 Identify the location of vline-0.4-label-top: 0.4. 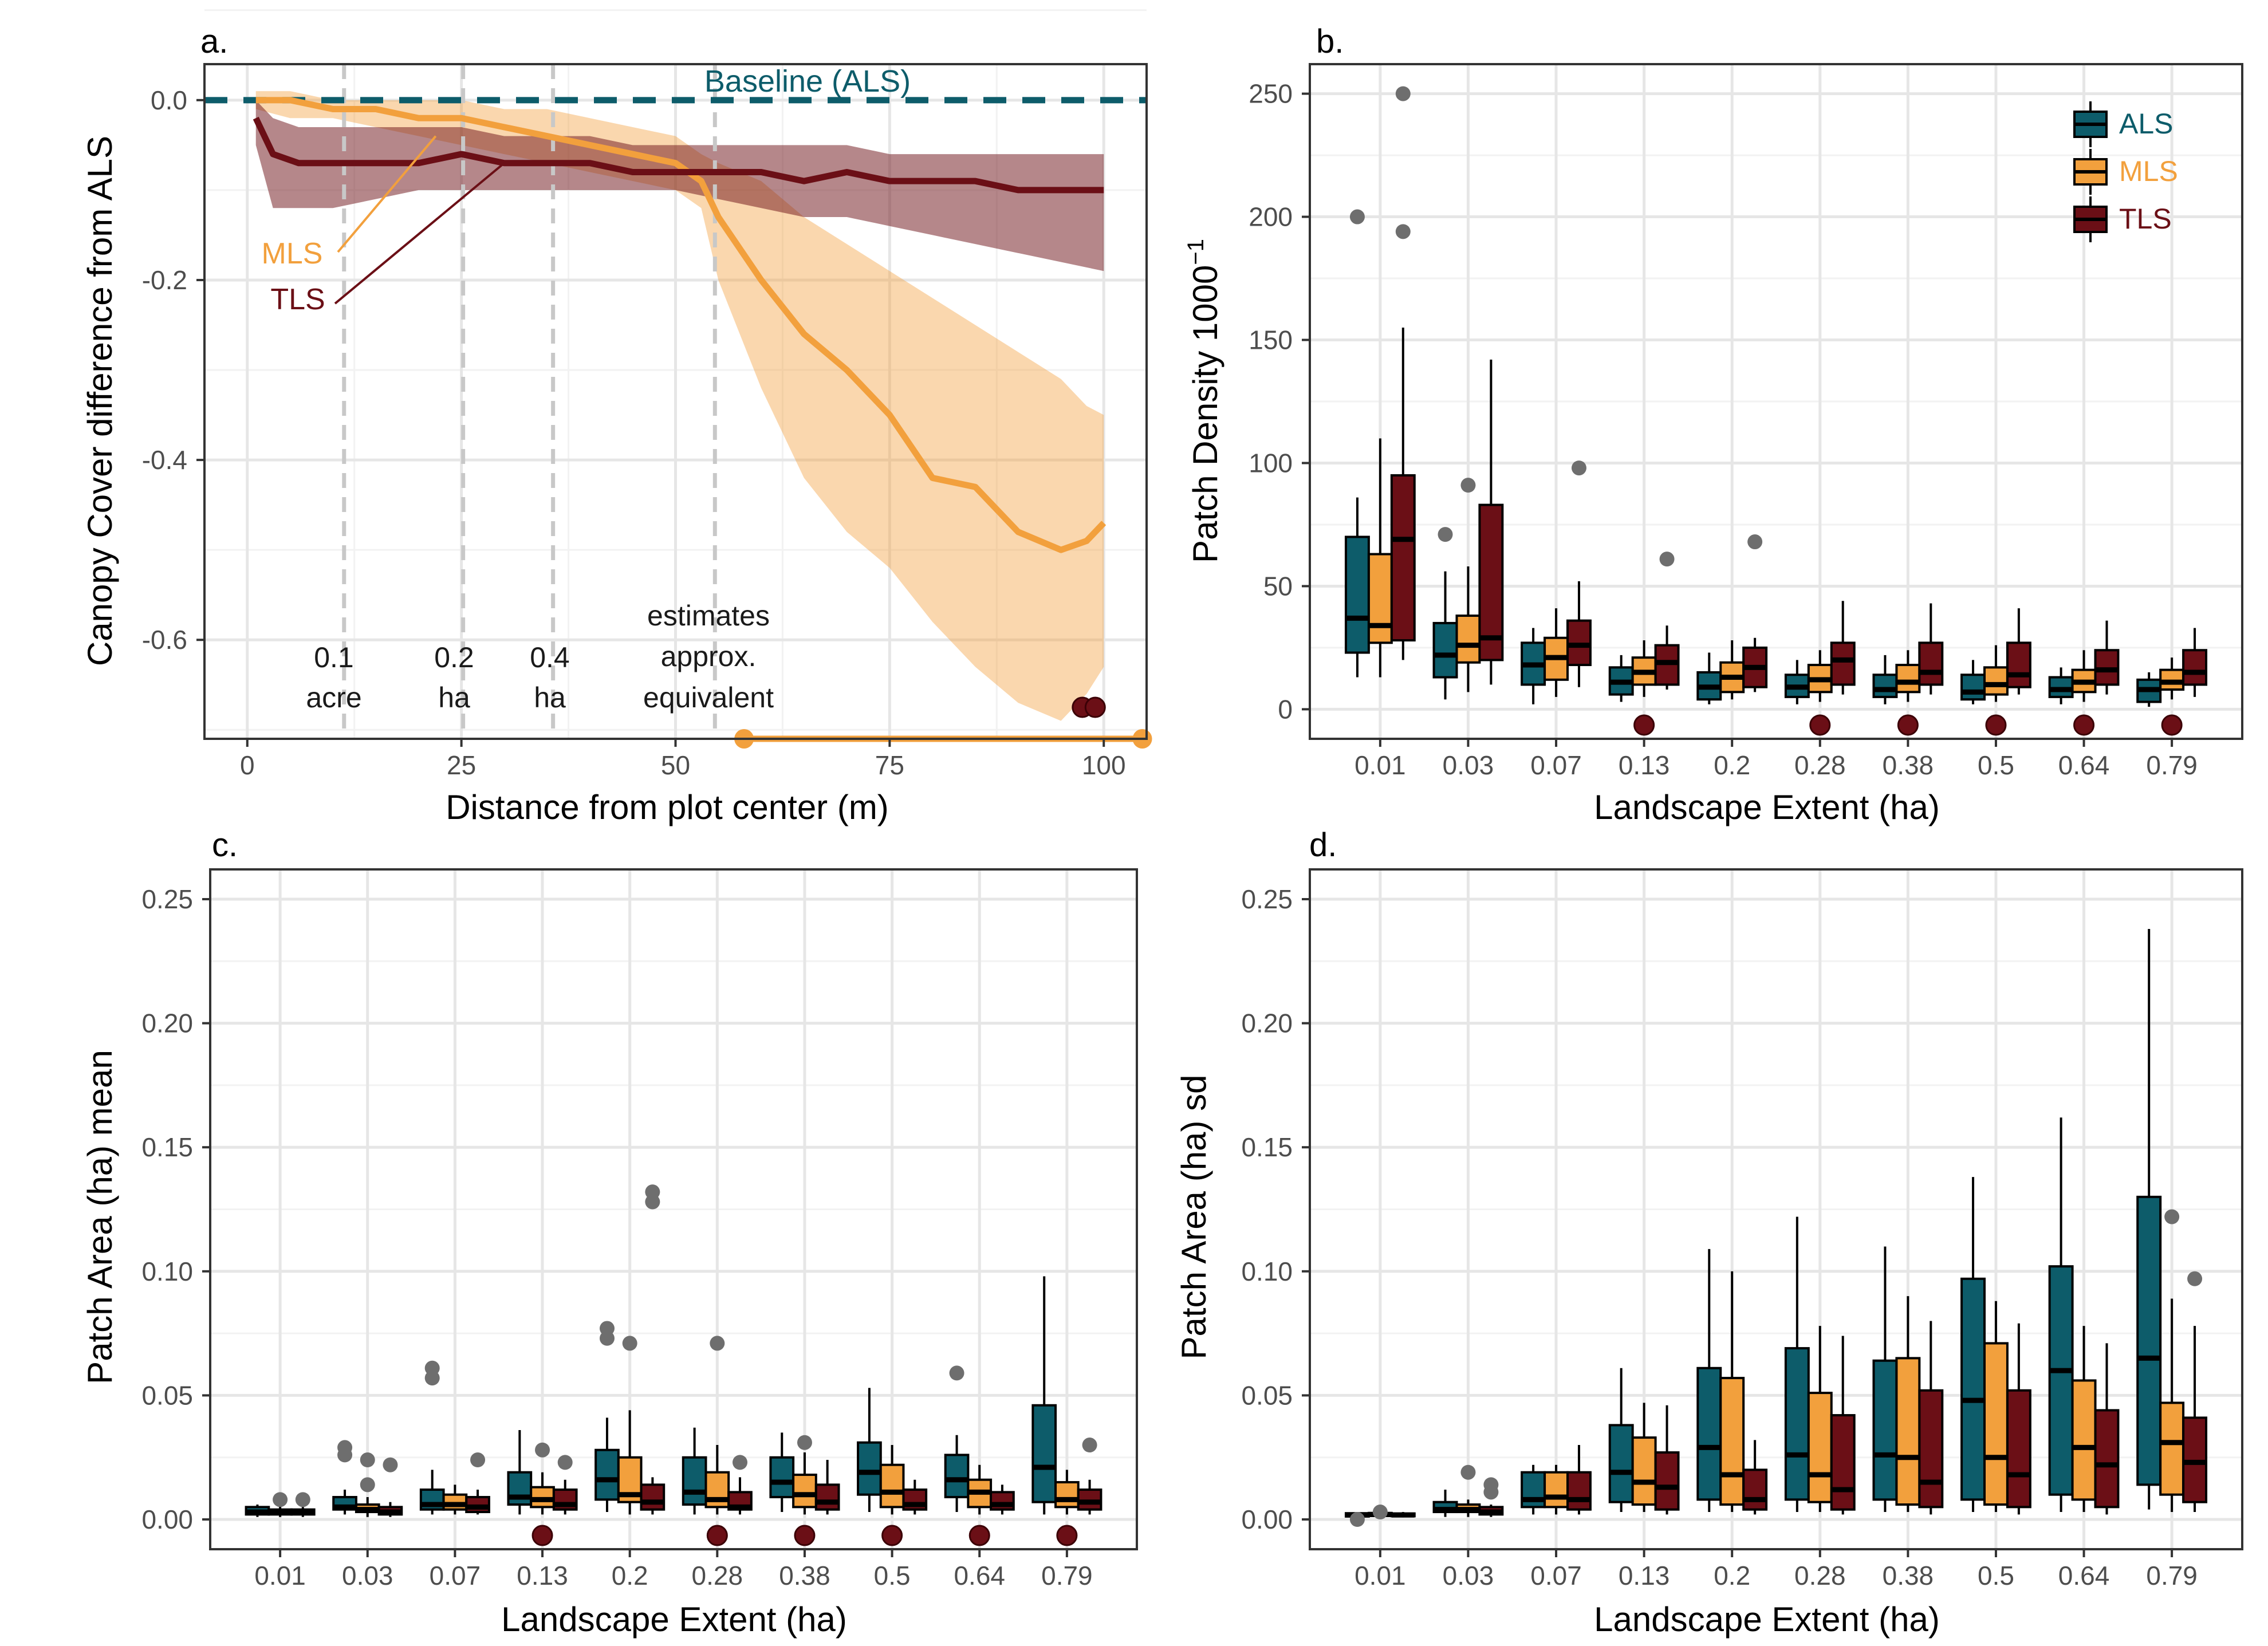
(550, 658).